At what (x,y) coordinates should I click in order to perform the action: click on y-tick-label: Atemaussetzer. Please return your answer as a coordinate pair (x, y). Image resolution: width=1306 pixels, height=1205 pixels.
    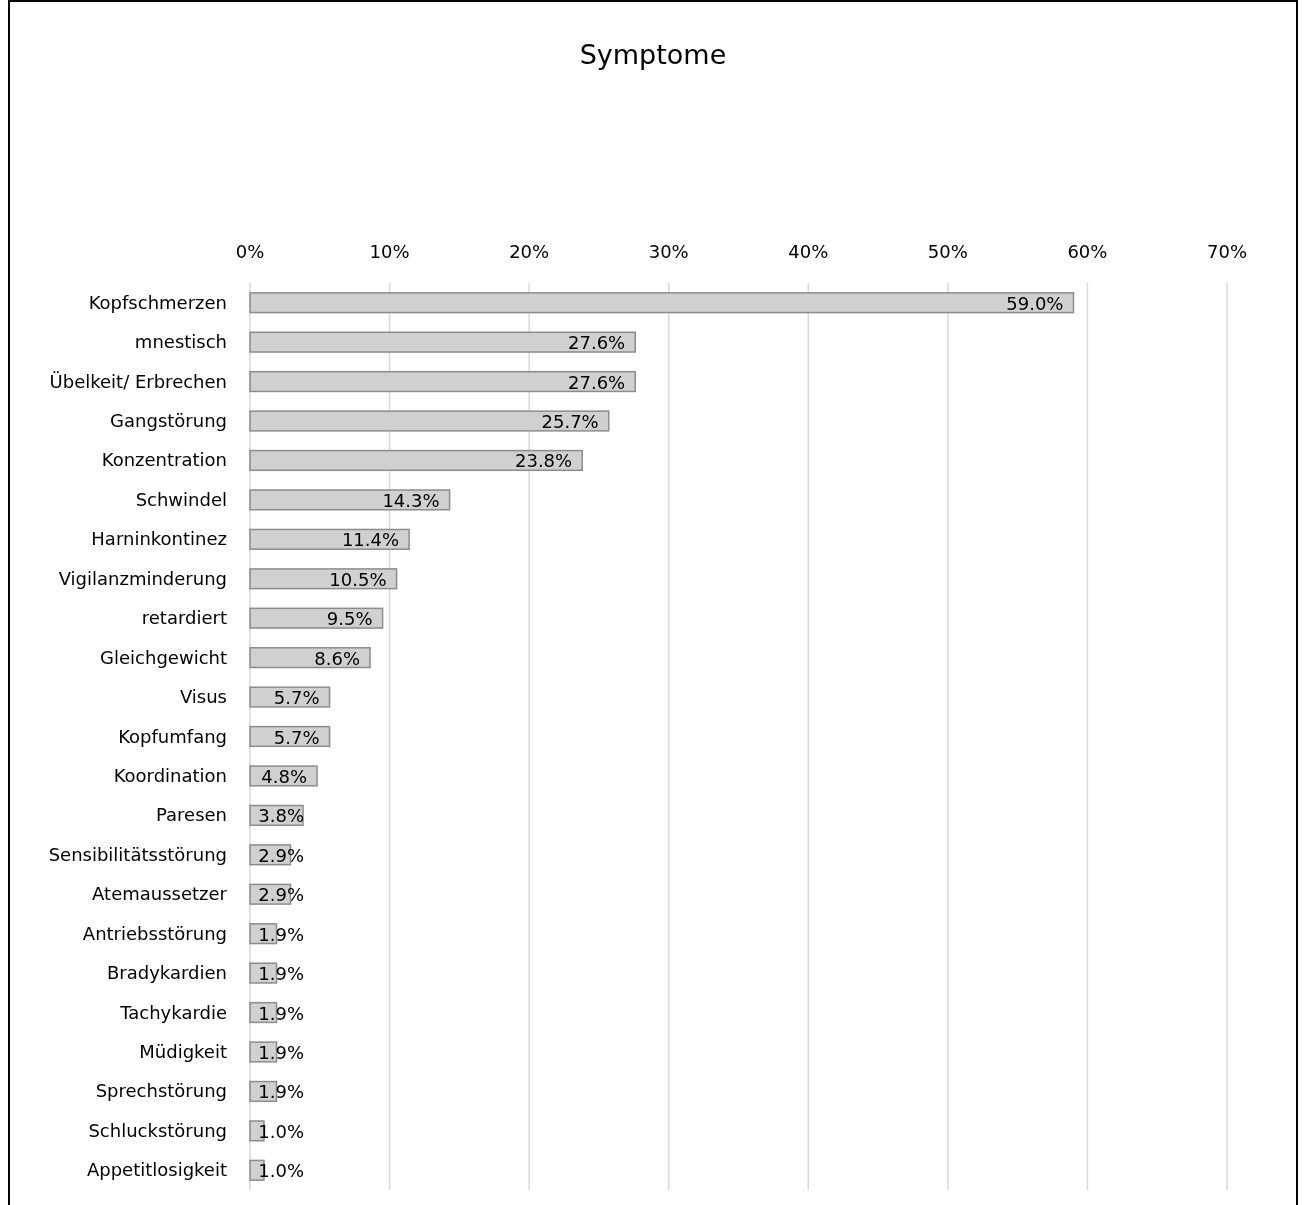
    Looking at the image, I should click on (160, 894).